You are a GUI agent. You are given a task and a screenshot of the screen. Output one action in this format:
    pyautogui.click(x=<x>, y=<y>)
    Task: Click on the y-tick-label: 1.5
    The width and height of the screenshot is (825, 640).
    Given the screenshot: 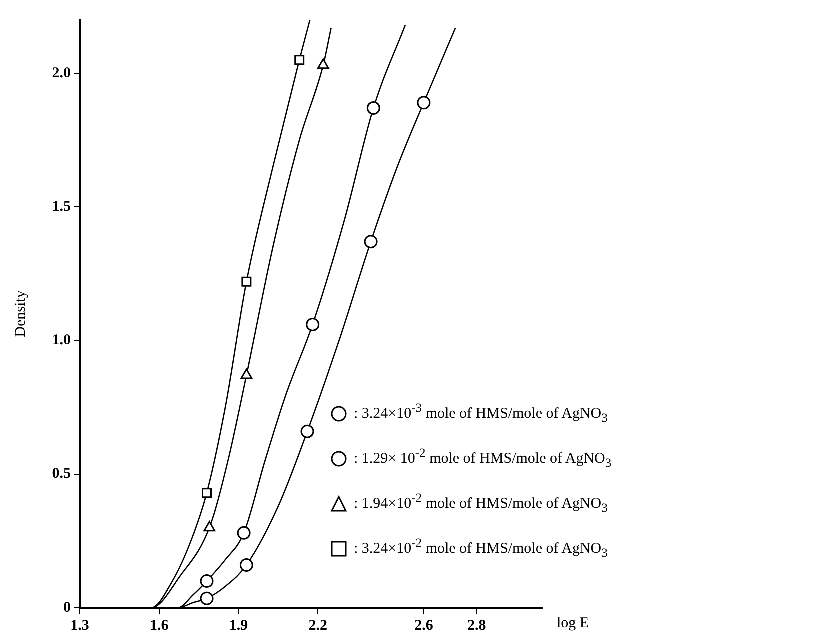 What is the action you would take?
    pyautogui.click(x=61, y=206)
    